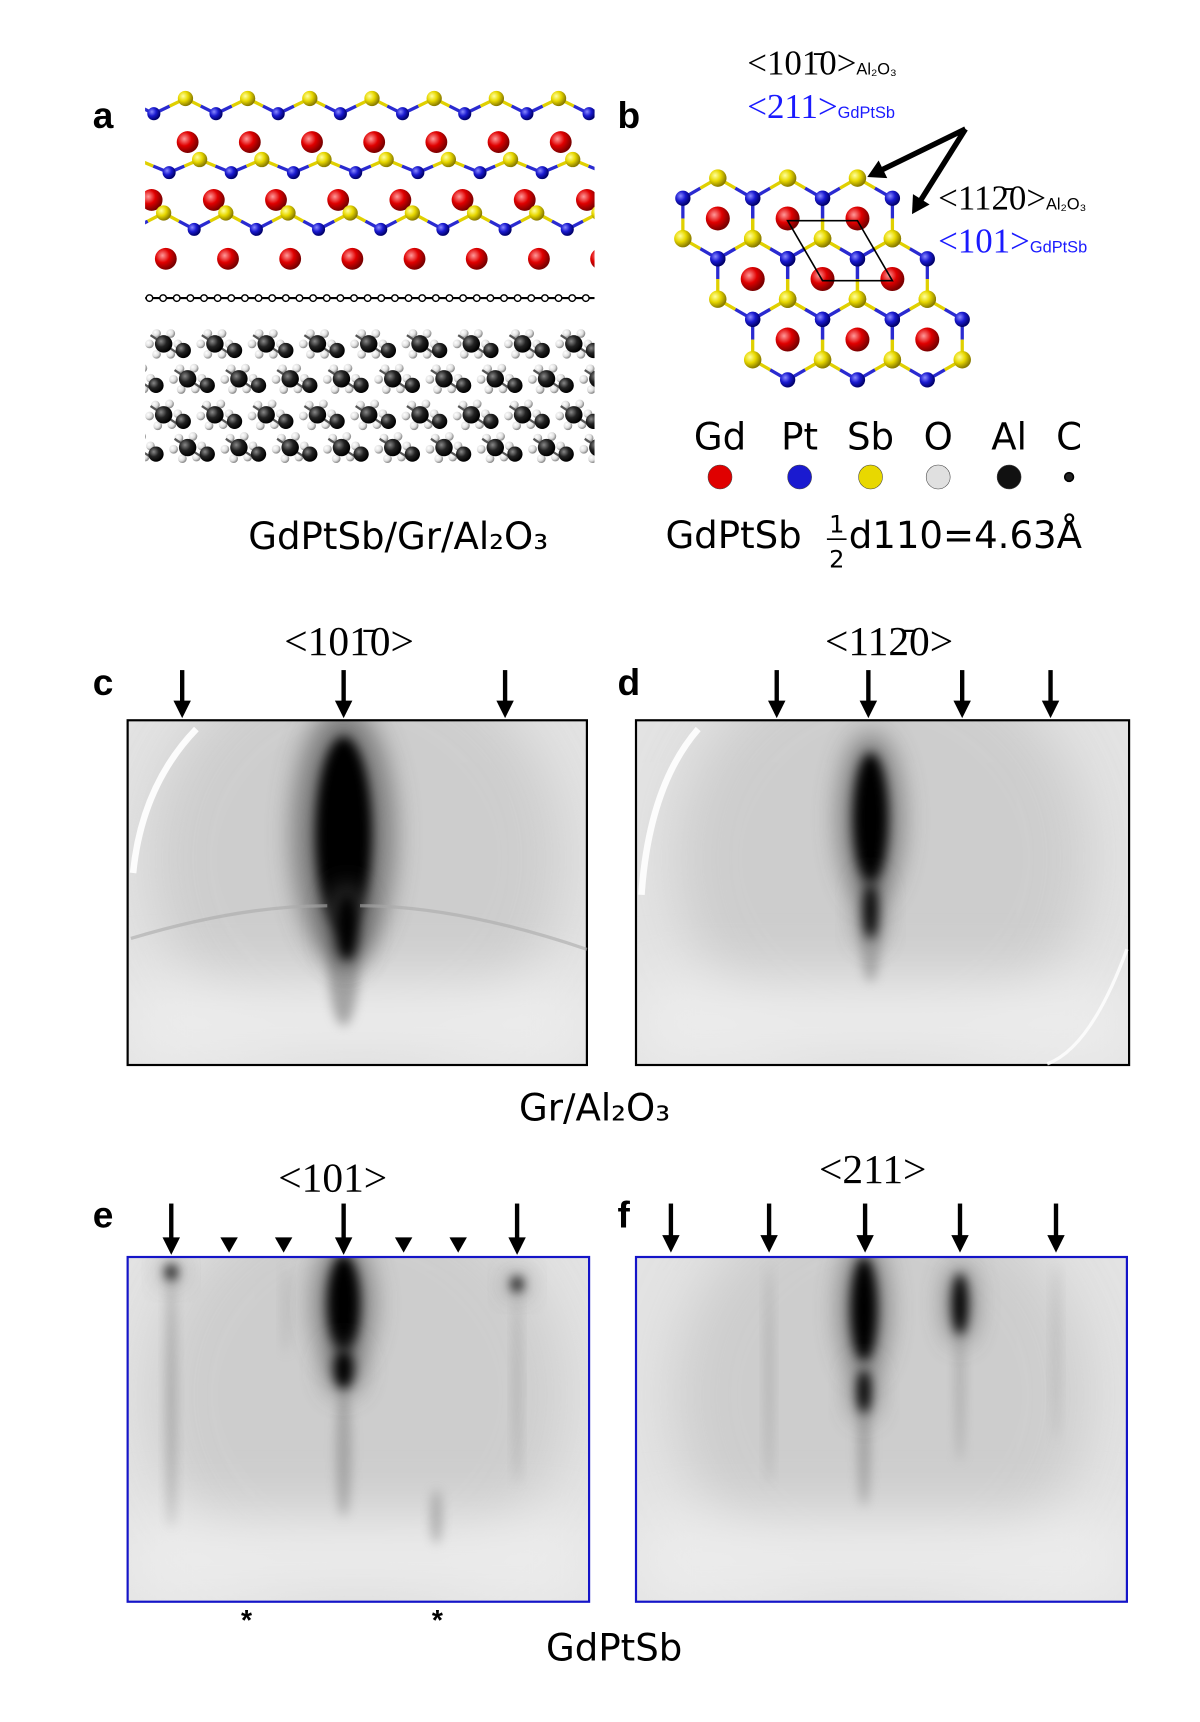 This screenshot has width=1200, height=1722. Describe the element at coordinates (458, 1245) in the screenshot. I see `triangle` at that location.